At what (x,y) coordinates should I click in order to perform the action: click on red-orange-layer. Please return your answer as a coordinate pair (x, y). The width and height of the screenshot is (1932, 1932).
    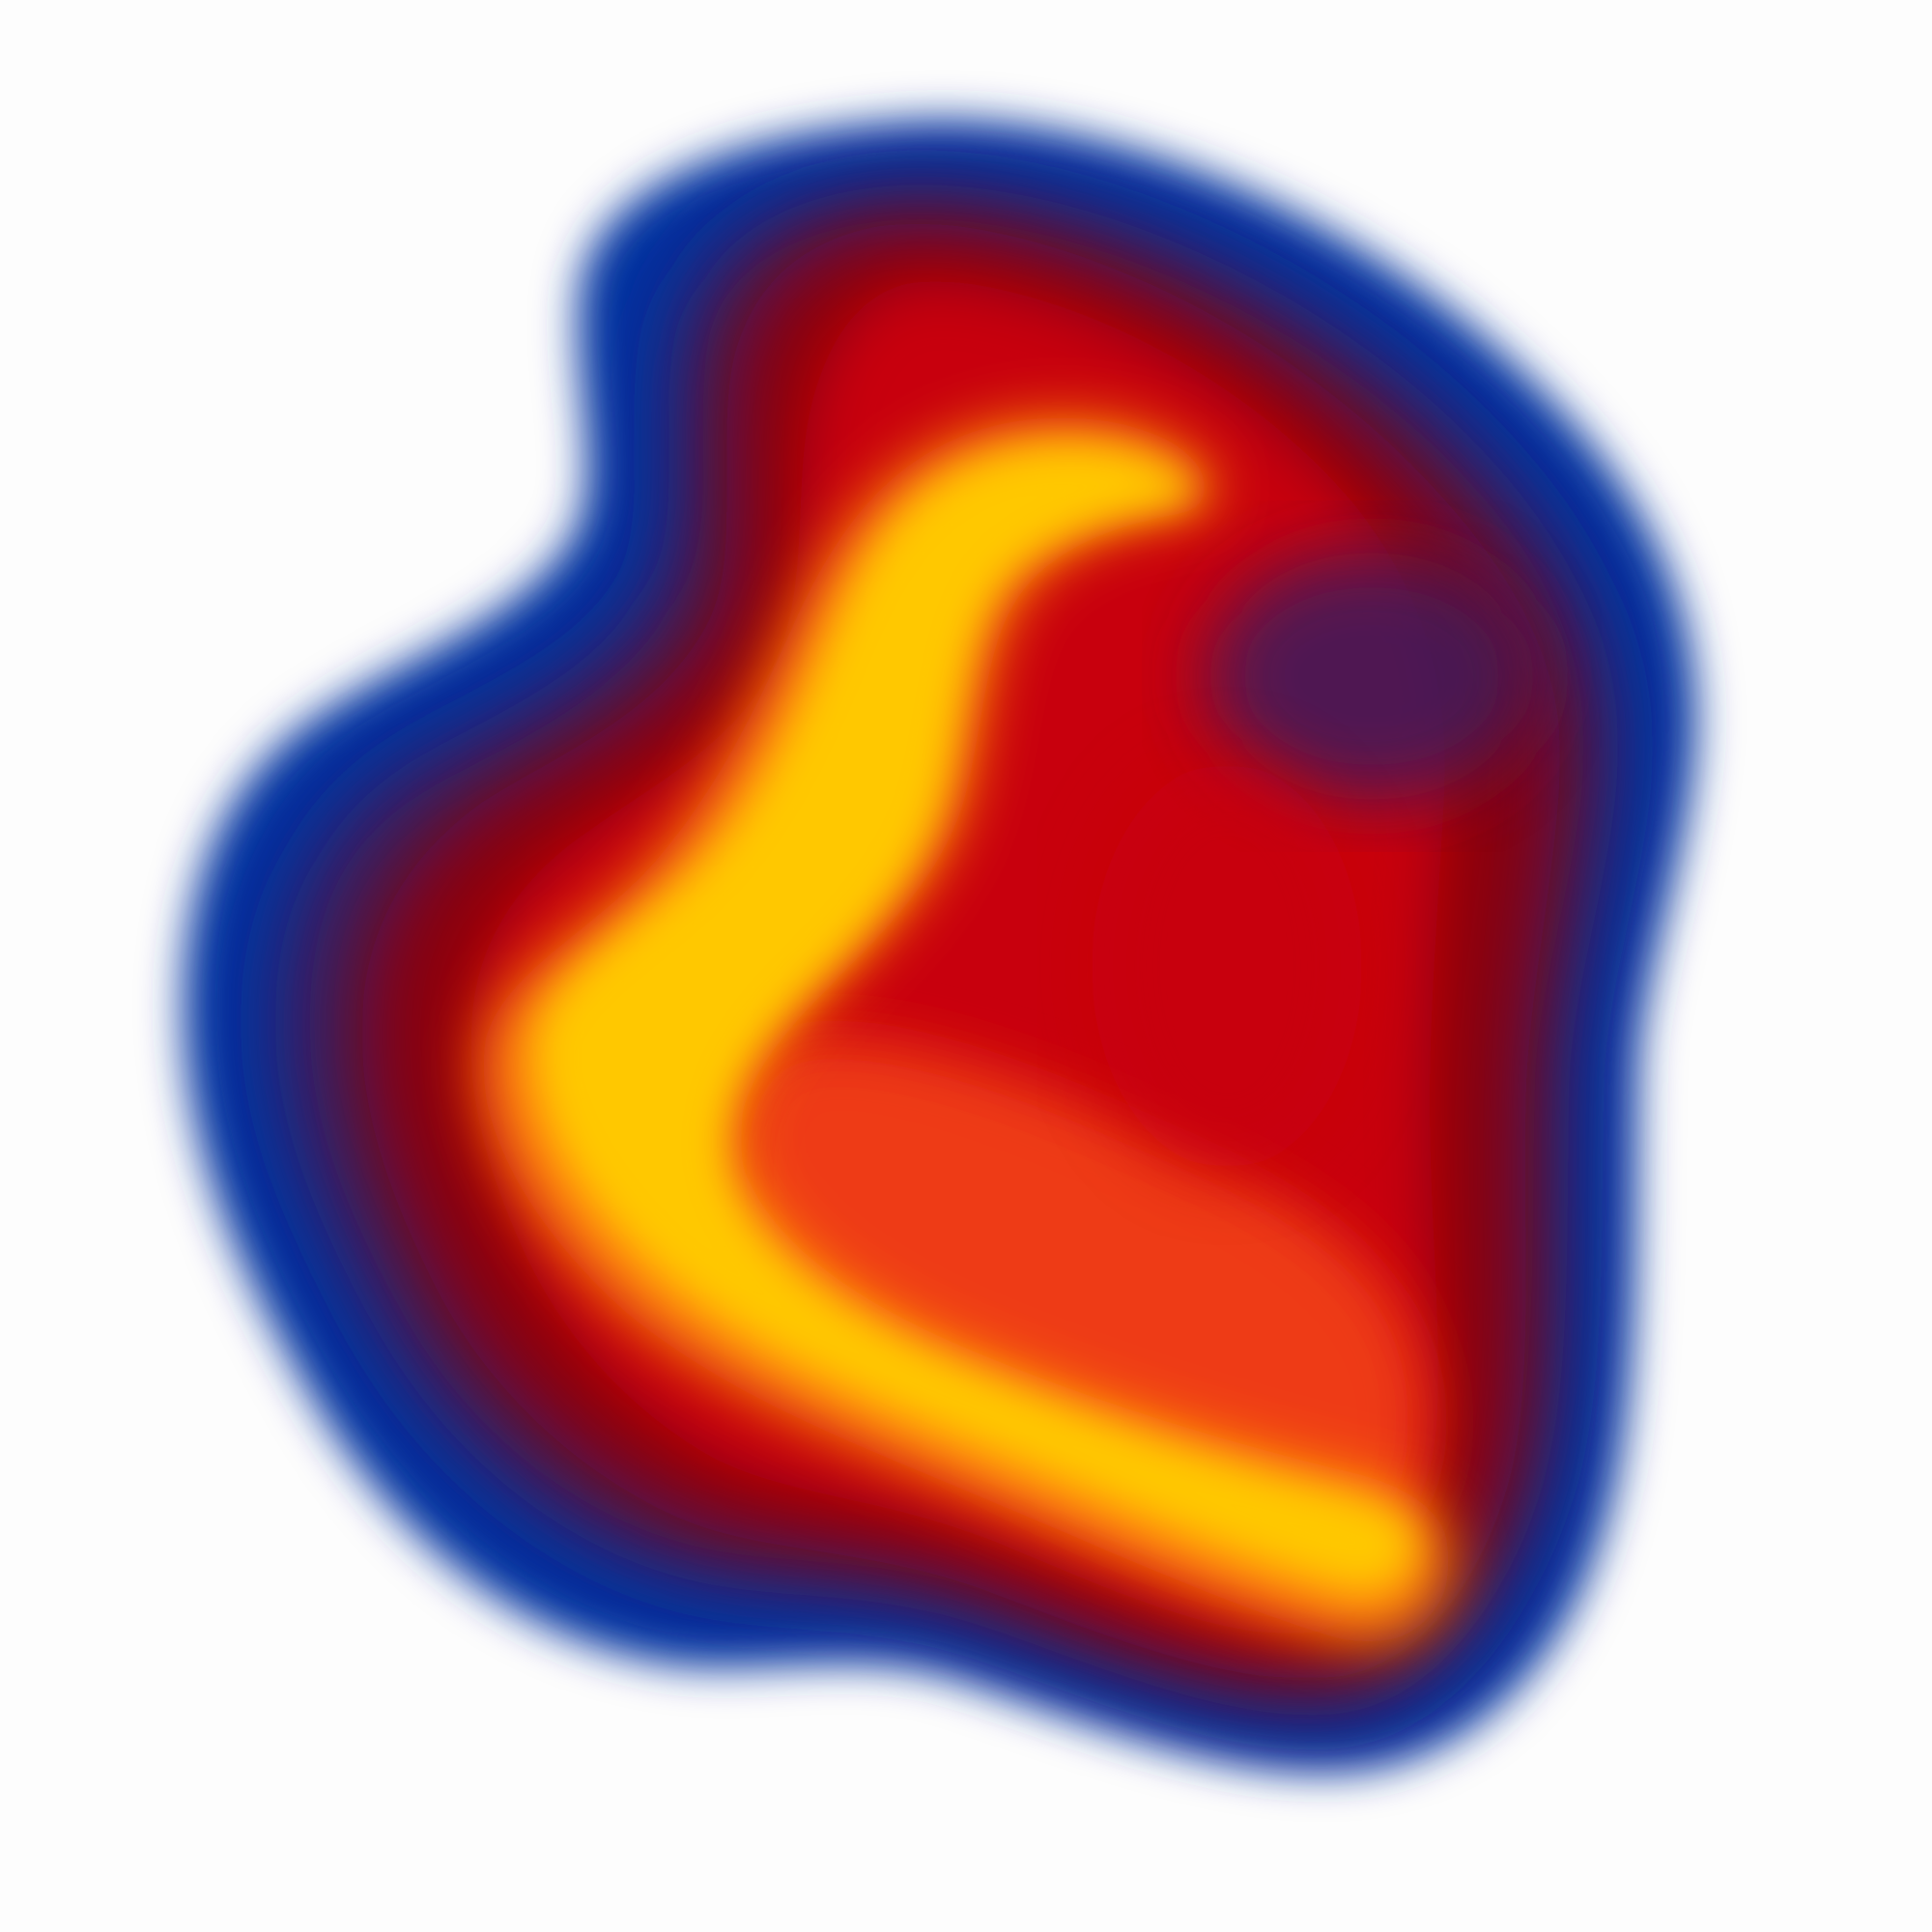
    Looking at the image, I should click on (1077, 1306).